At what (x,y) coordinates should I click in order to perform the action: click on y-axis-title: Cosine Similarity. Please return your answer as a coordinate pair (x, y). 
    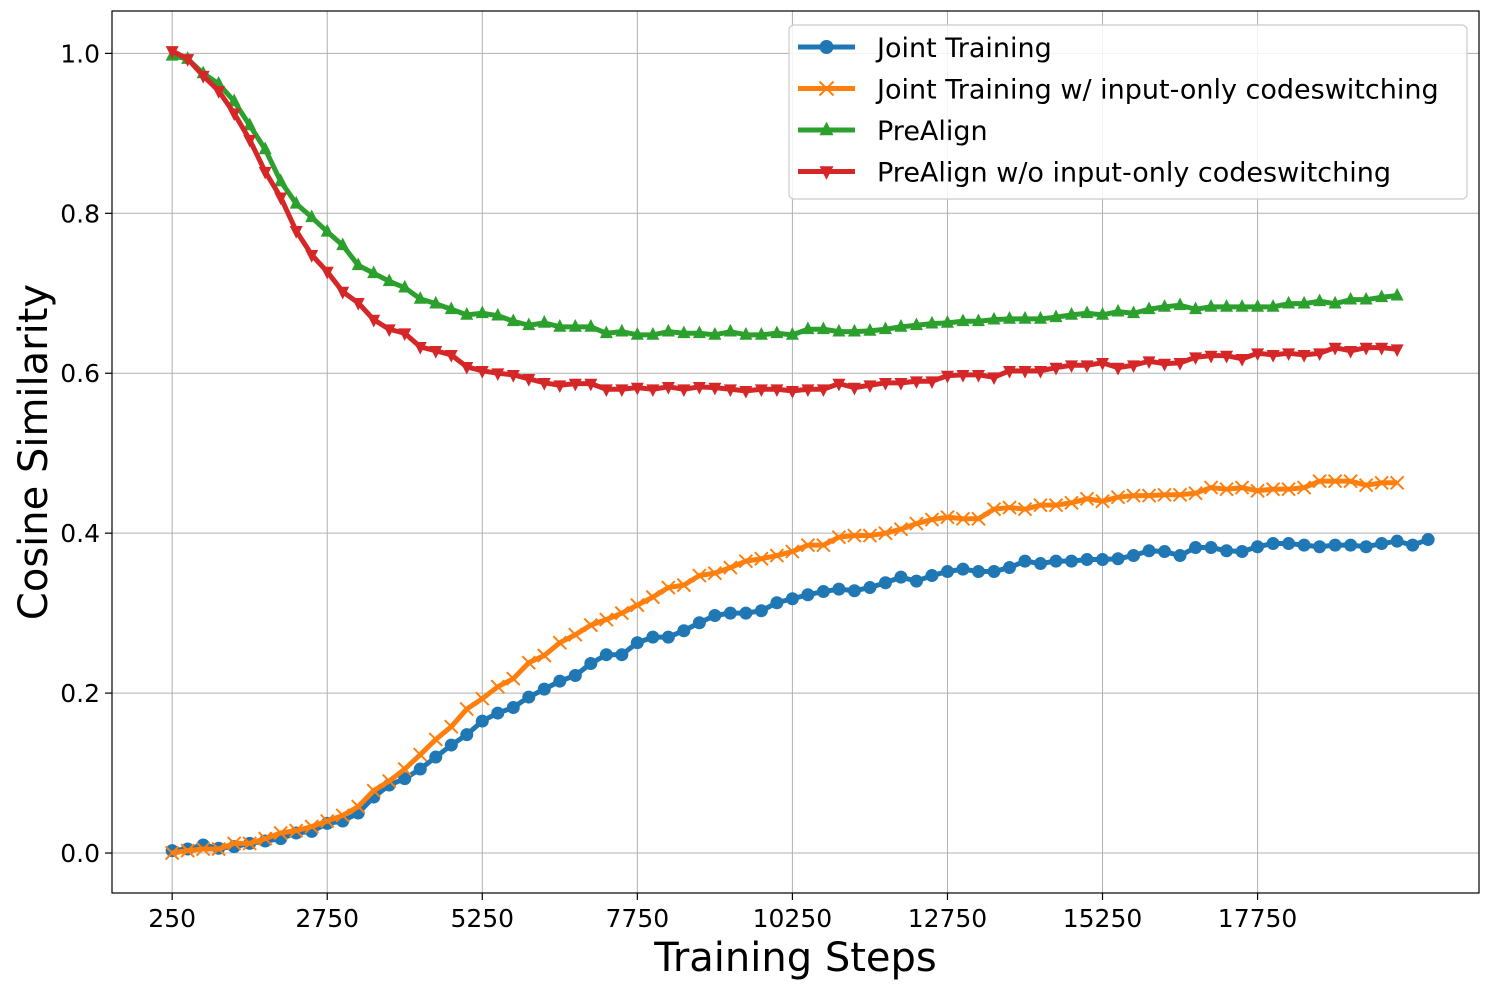
    Looking at the image, I should click on (34, 452).